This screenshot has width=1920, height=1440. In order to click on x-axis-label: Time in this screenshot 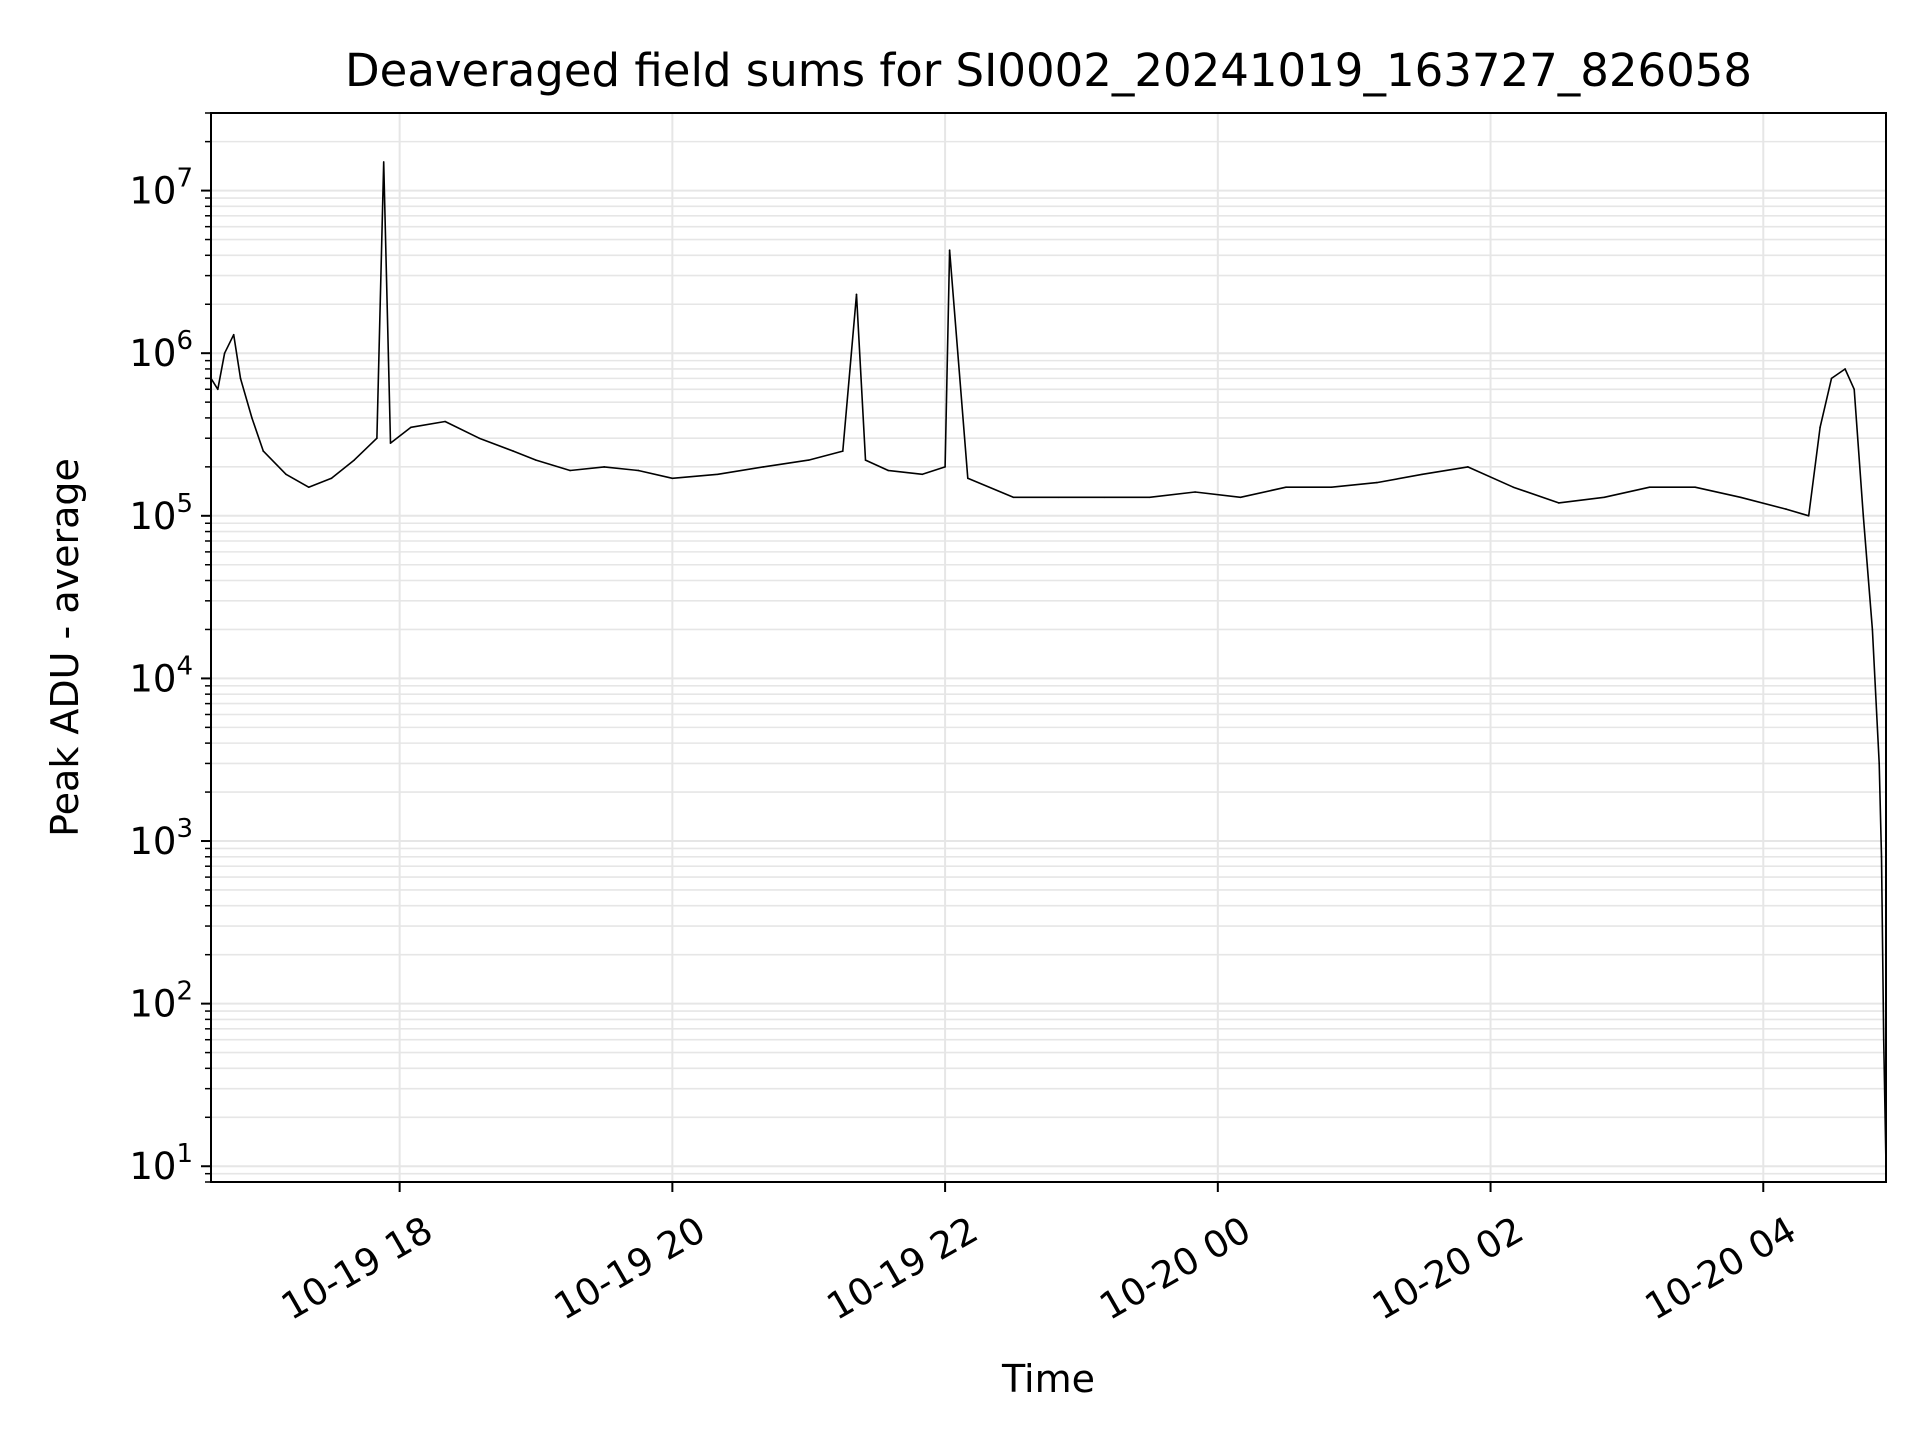, I will do `click(1048, 1379)`.